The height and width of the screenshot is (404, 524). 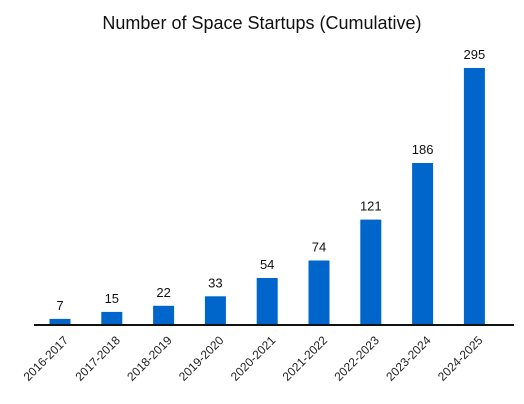 What do you see at coordinates (267, 301) in the screenshot?
I see `bar-2020-2021` at bounding box center [267, 301].